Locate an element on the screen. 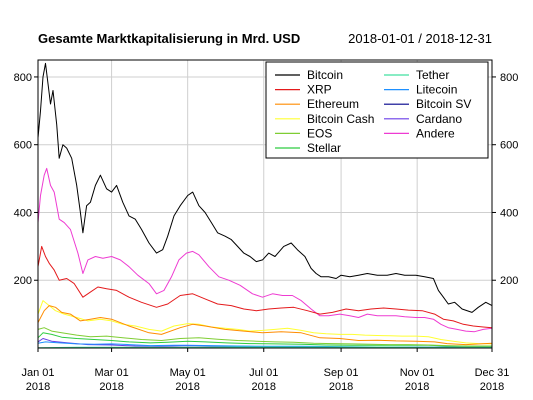 This screenshot has height=400, width=533. y-tick-label-left: 400 is located at coordinates (23, 213).